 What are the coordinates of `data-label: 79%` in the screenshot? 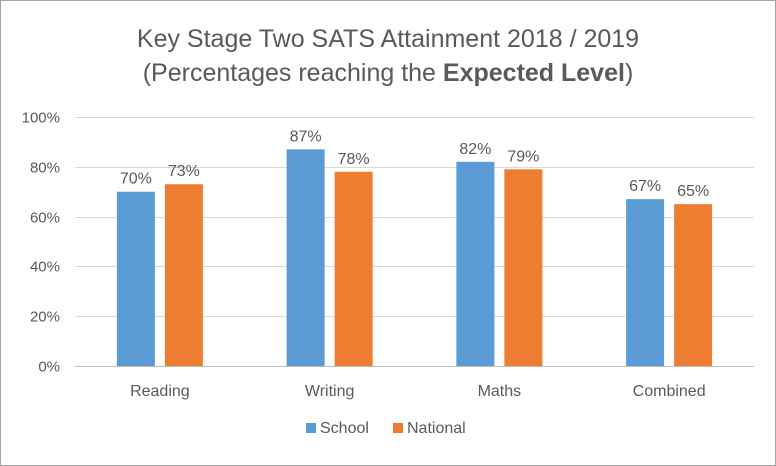 It's located at (523, 156).